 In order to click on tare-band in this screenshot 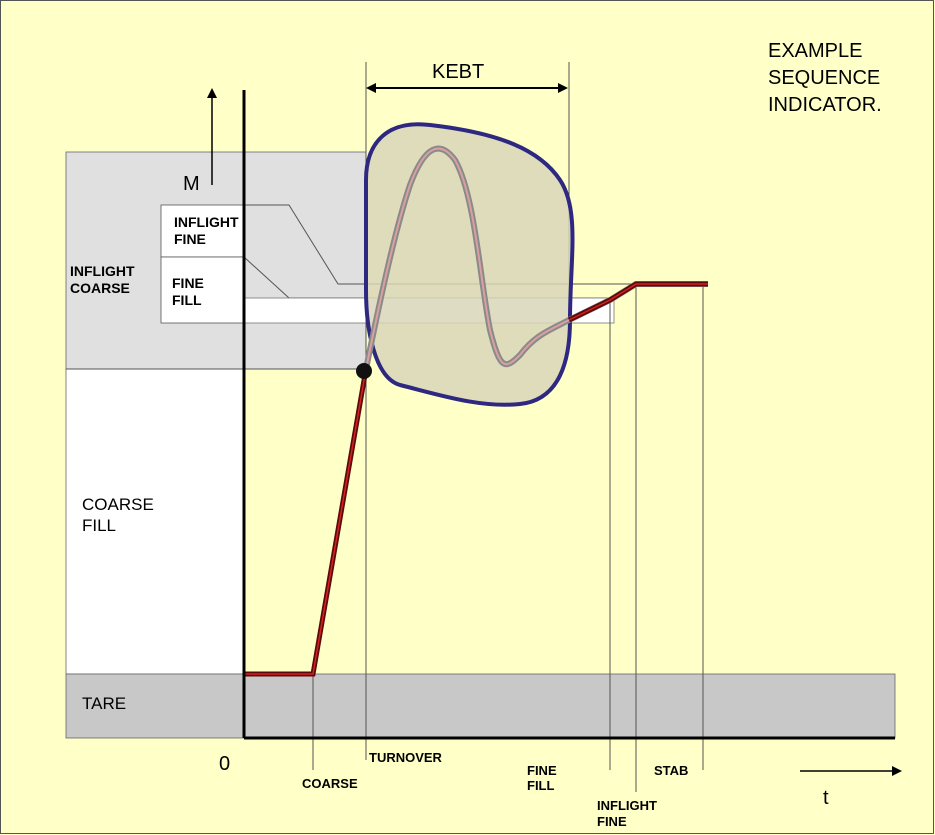, I will do `click(480, 706)`.